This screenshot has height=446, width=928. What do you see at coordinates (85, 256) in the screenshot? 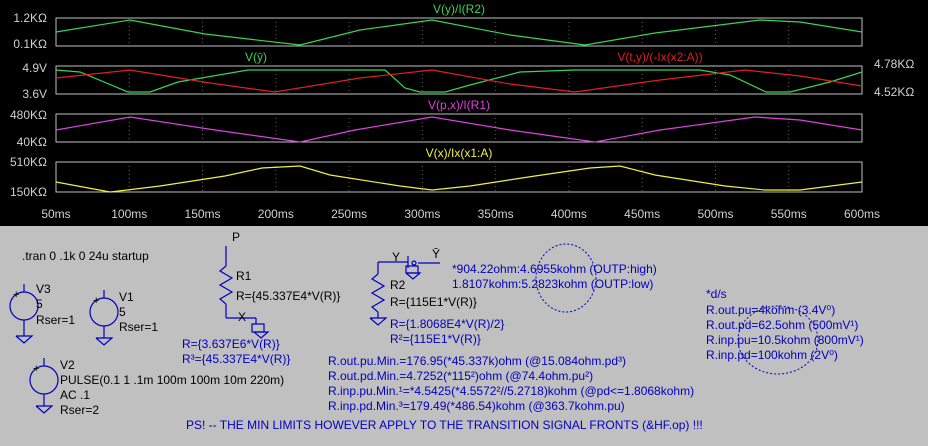
I see `tran-directive: .tran 0 .1k 0 24u startup` at bounding box center [85, 256].